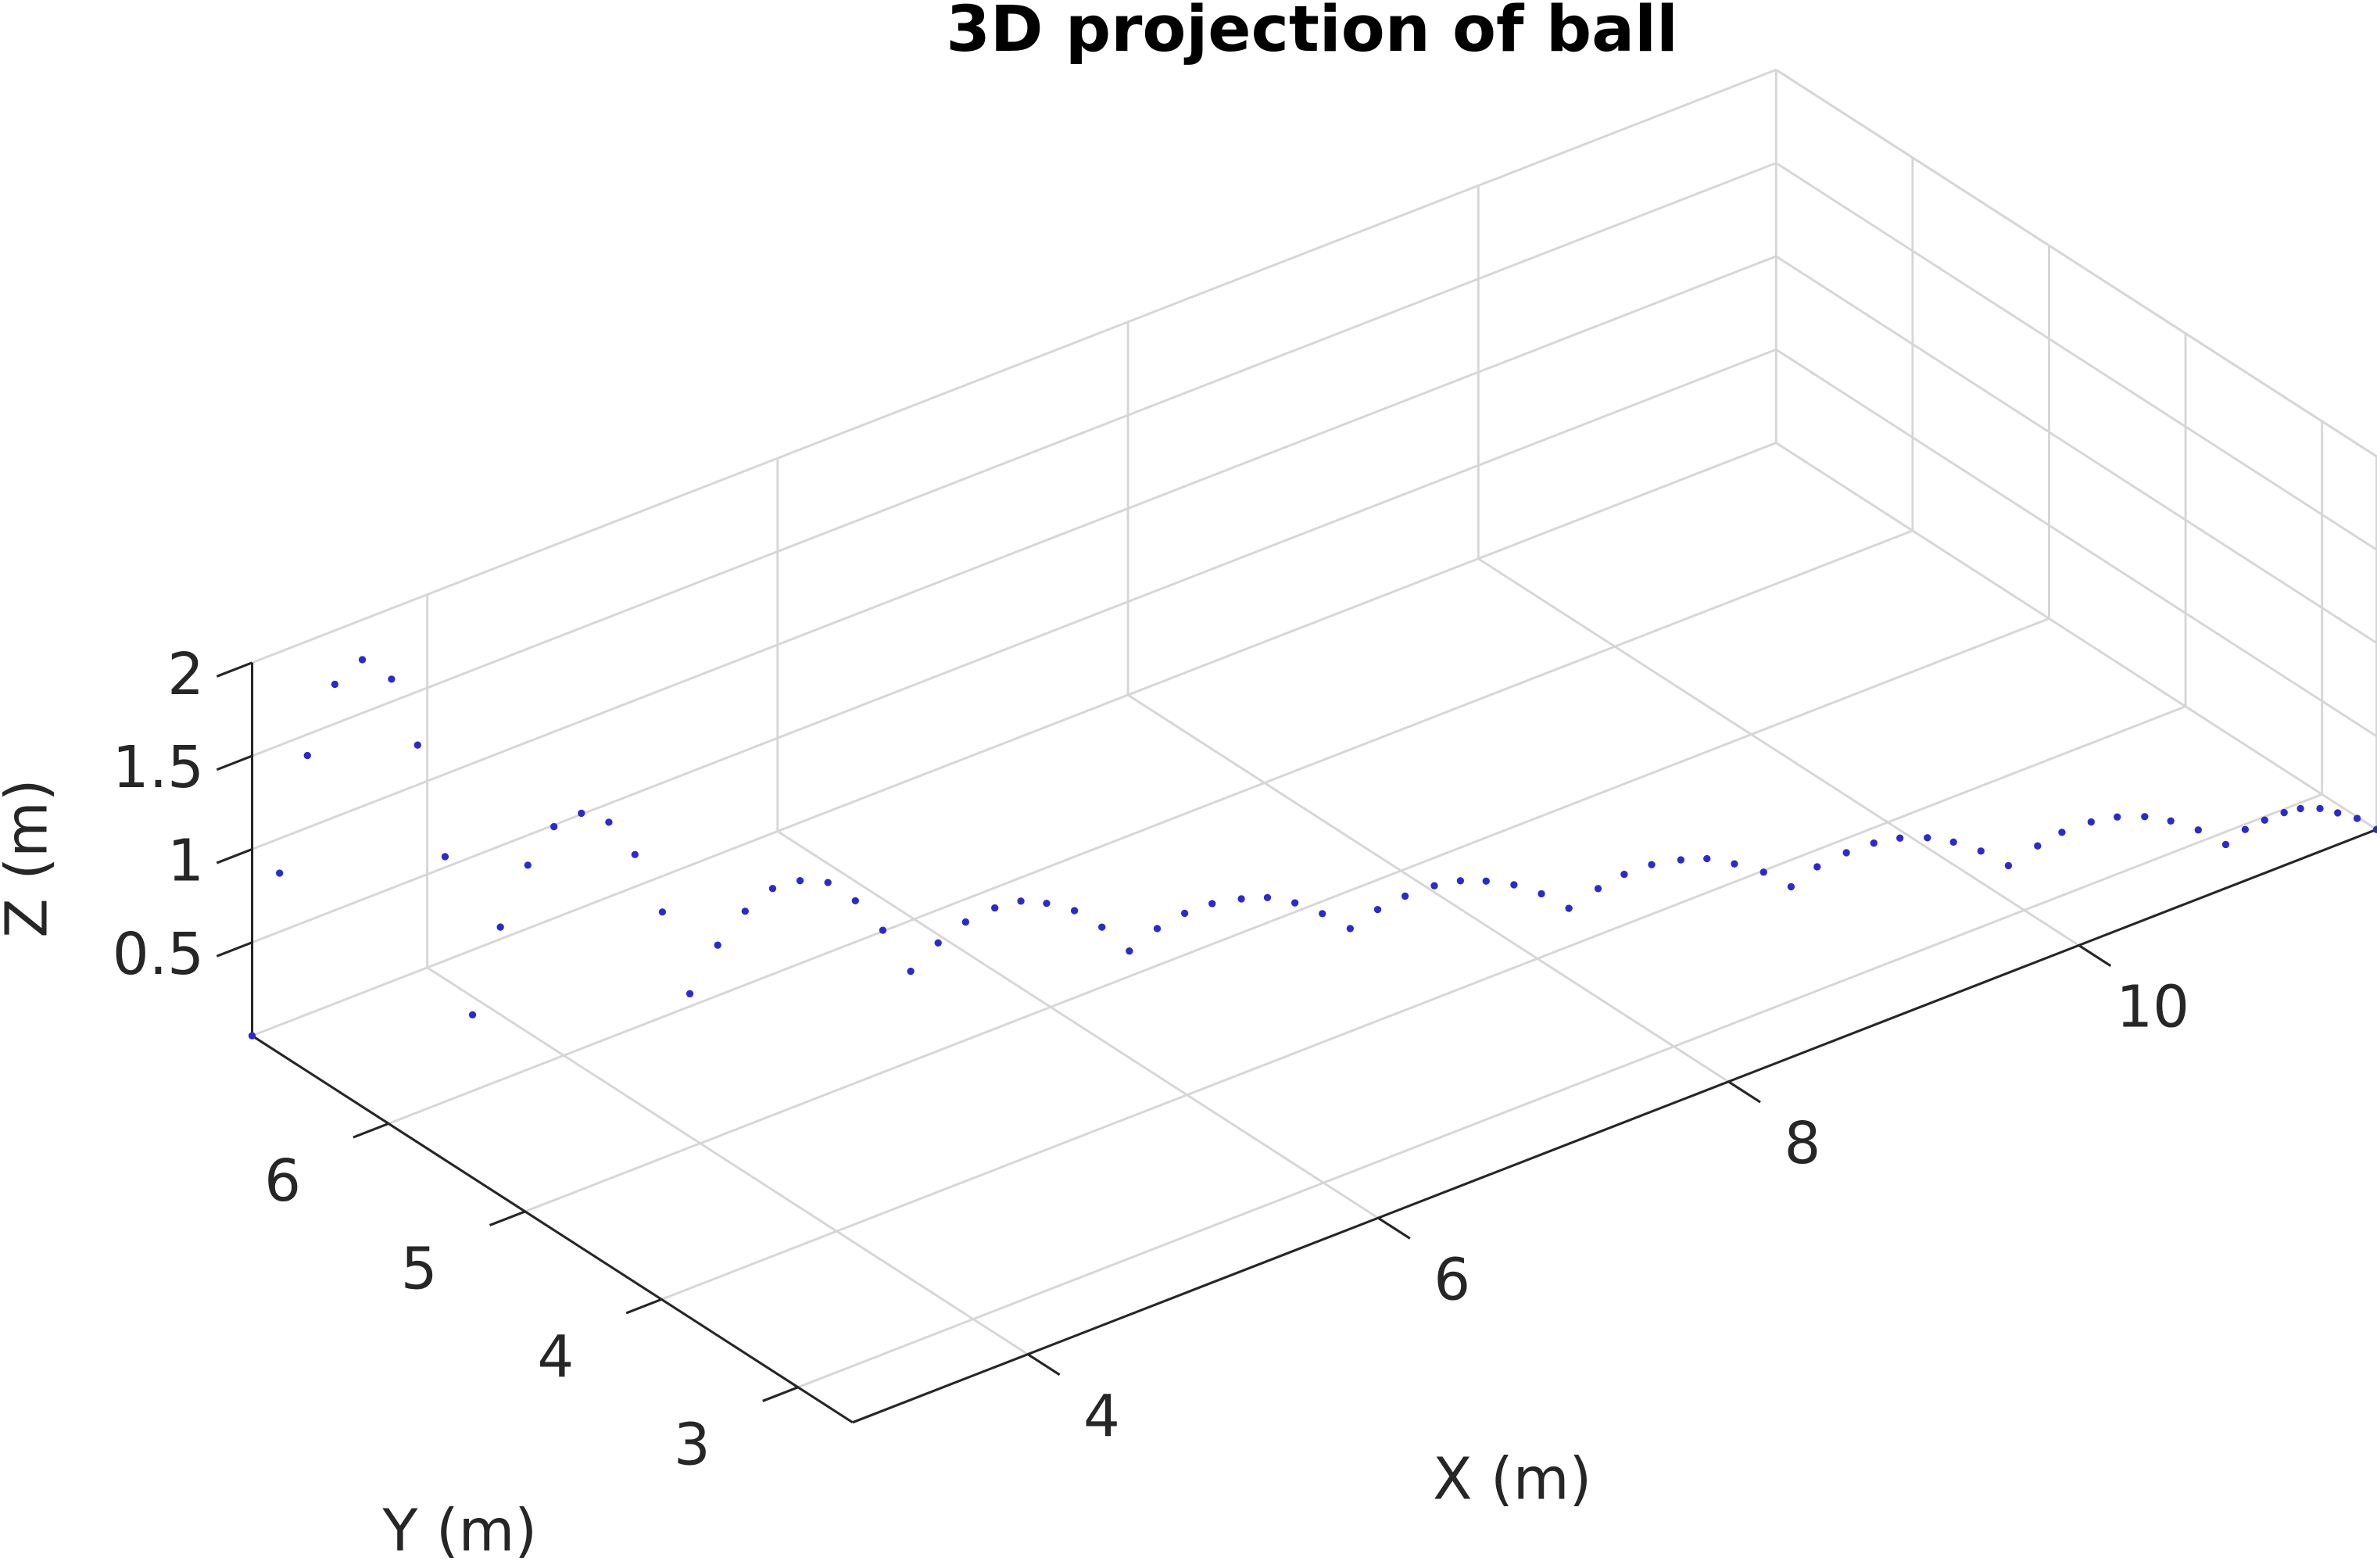  I want to click on x-tick-label: 6, so click(1452, 1280).